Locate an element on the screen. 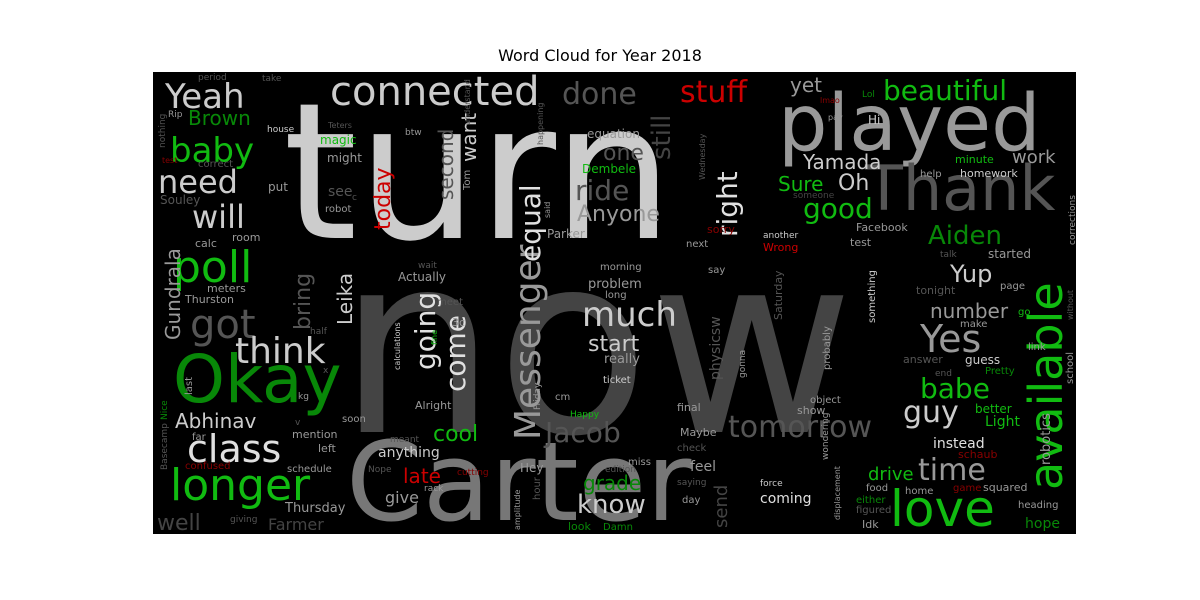 The height and width of the screenshot is (600, 1200). word-167: Tom is located at coordinates (467, 180).